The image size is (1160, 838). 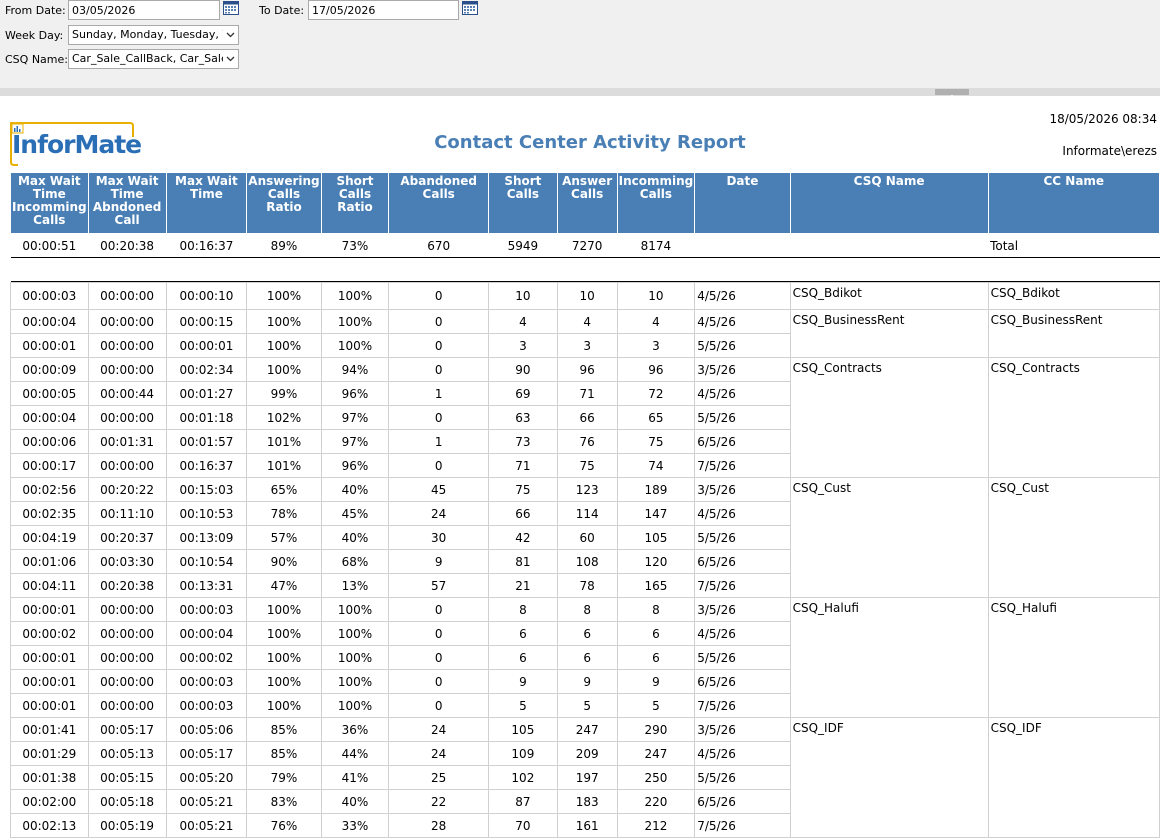 What do you see at coordinates (656, 585) in the screenshot?
I see `table-cell: 165` at bounding box center [656, 585].